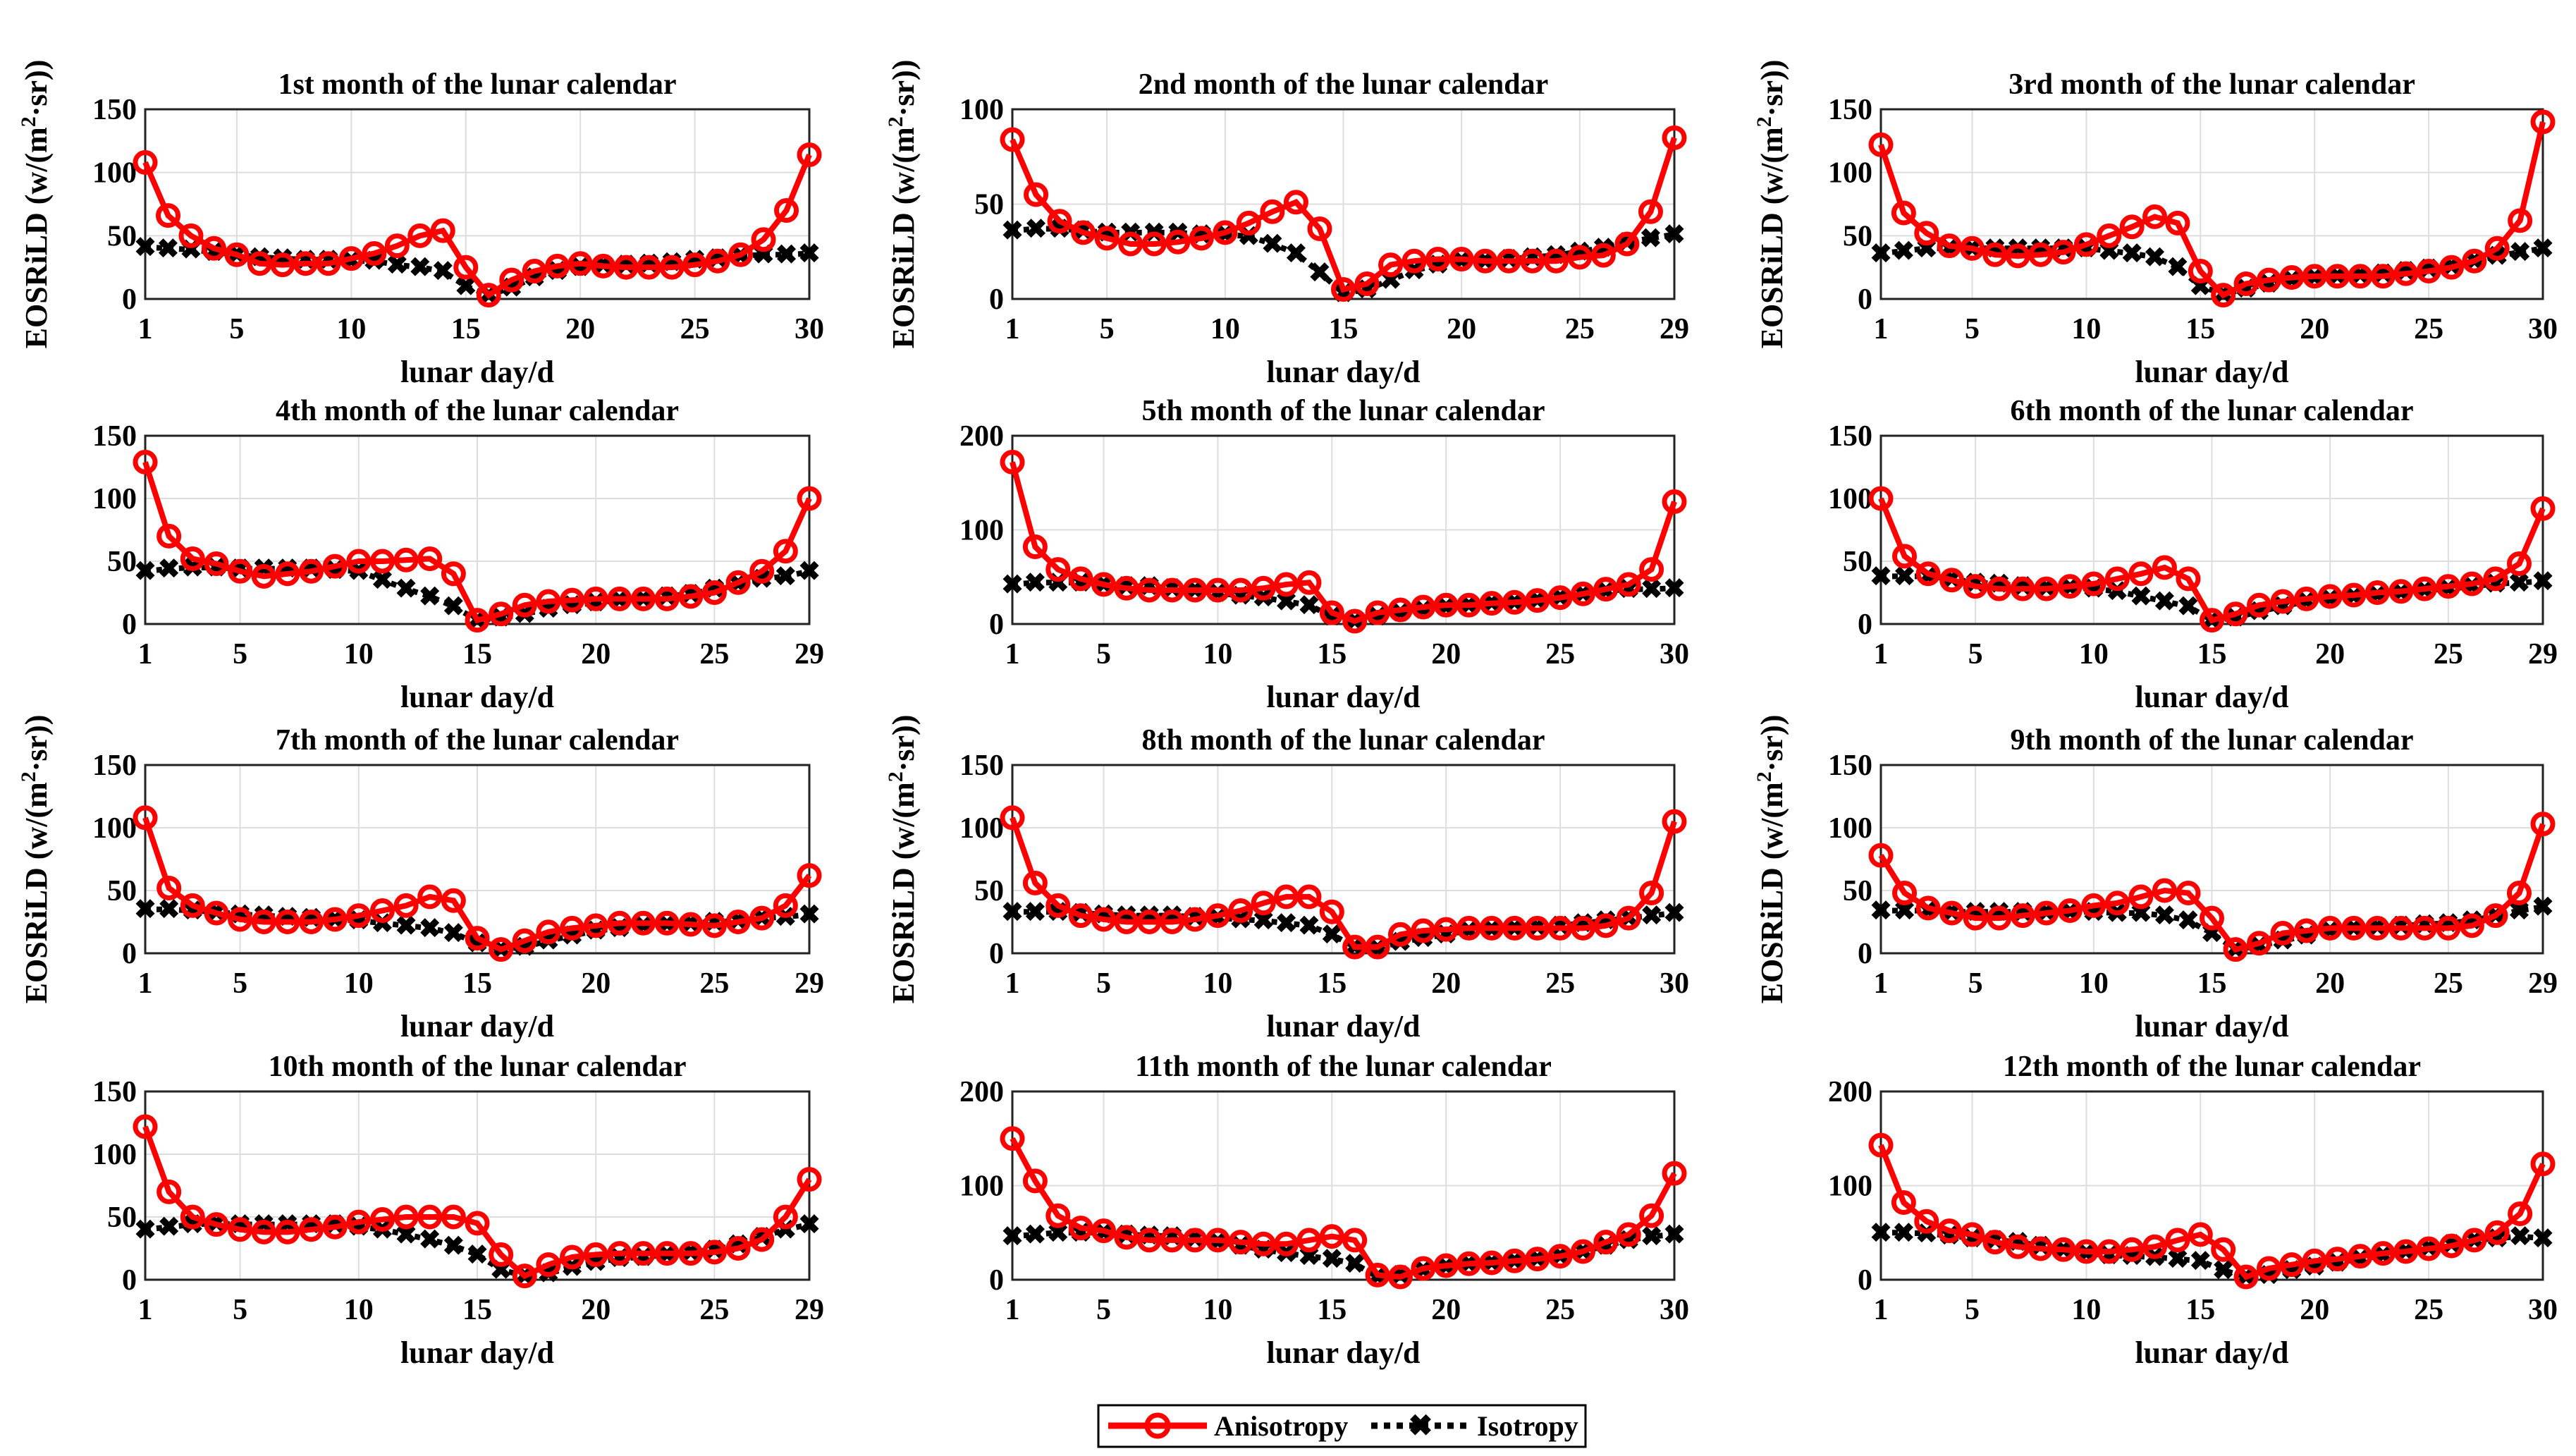 The height and width of the screenshot is (1456, 2576). What do you see at coordinates (2211, 84) in the screenshot?
I see `subplot-title: 3rd month of the lunar calendar` at bounding box center [2211, 84].